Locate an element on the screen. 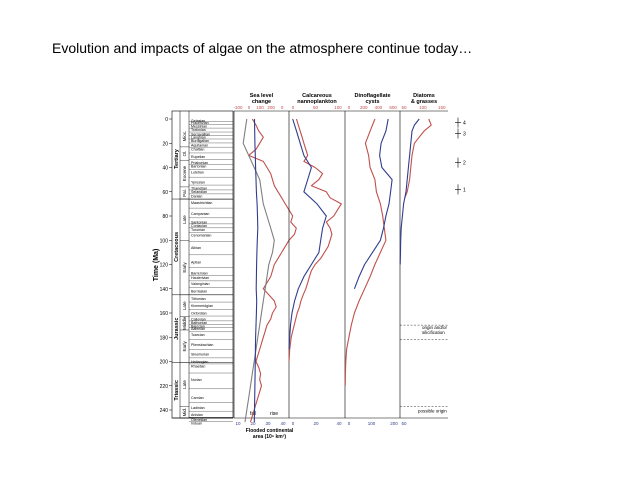 The image size is (638, 478). stage-label: Carnian is located at coordinates (197, 398).